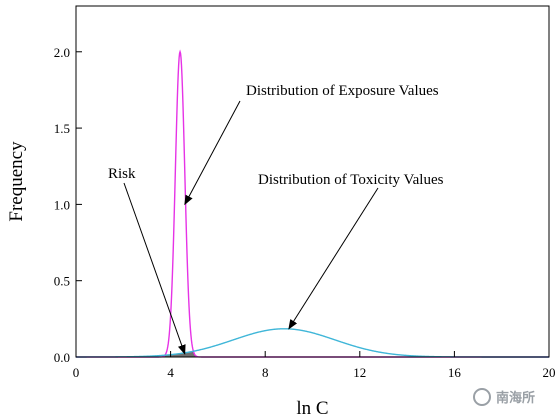 The height and width of the screenshot is (420, 560). What do you see at coordinates (16, 181) in the screenshot?
I see `y-axis-title: Frequency` at bounding box center [16, 181].